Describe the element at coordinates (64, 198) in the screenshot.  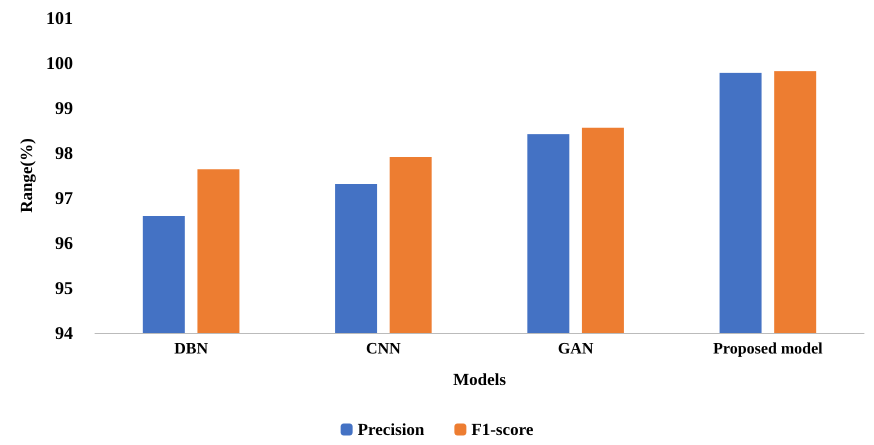
I see `y-tick-label: 97` at that location.